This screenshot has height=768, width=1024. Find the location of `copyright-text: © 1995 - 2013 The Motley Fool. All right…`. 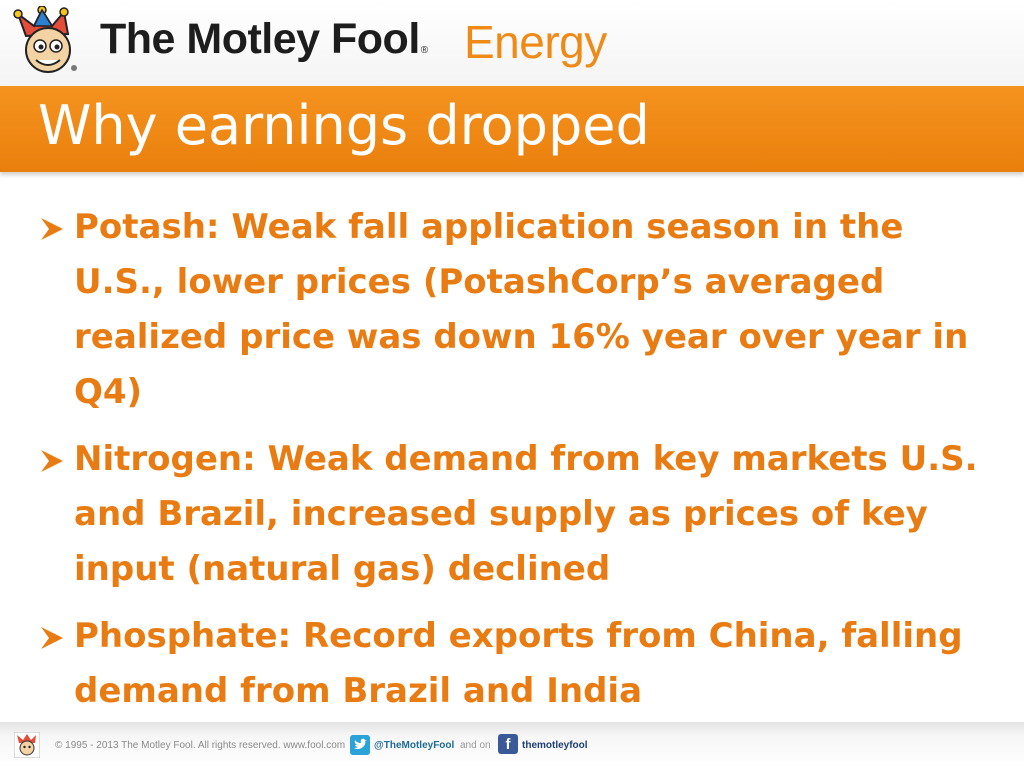

copyright-text: © 1995 - 2013 The Motley Fool. All right… is located at coordinates (200, 745).